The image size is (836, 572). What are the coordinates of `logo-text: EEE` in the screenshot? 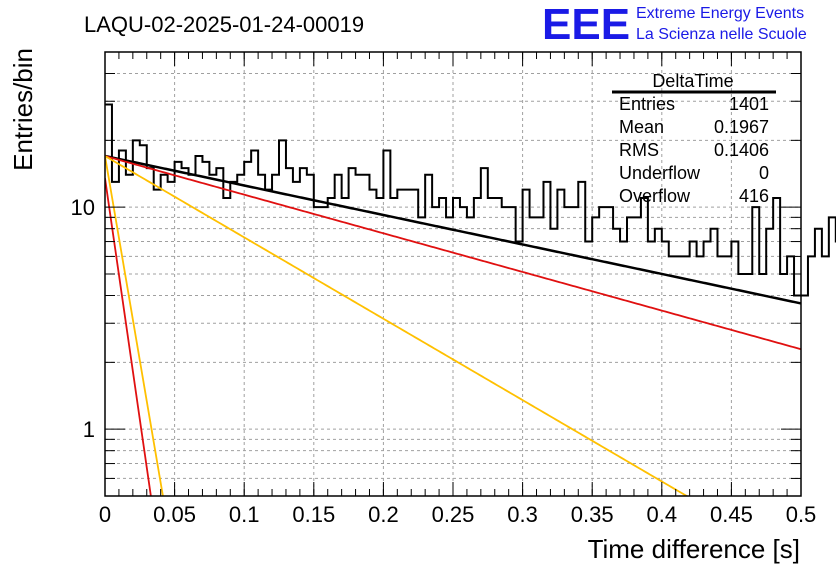 It's located at (586, 24).